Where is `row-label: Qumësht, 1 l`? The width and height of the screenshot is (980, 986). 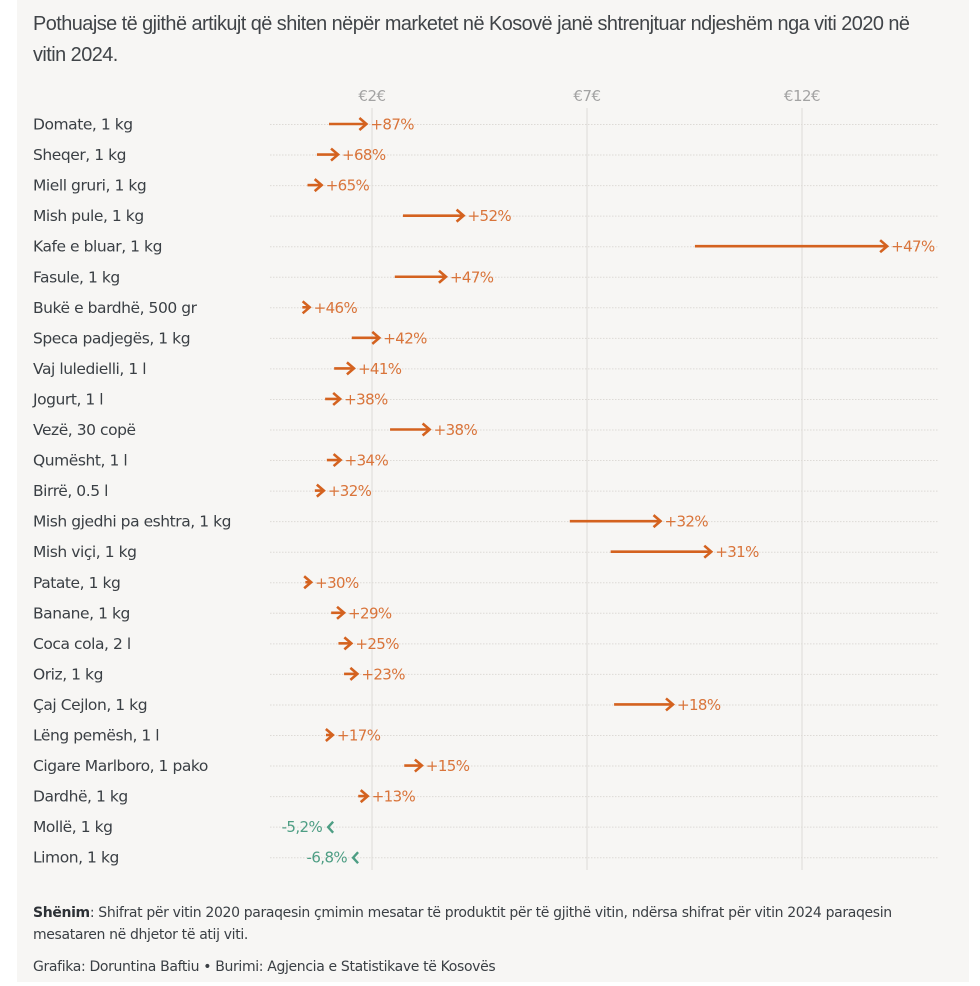 row-label: Qumësht, 1 l is located at coordinates (80, 461).